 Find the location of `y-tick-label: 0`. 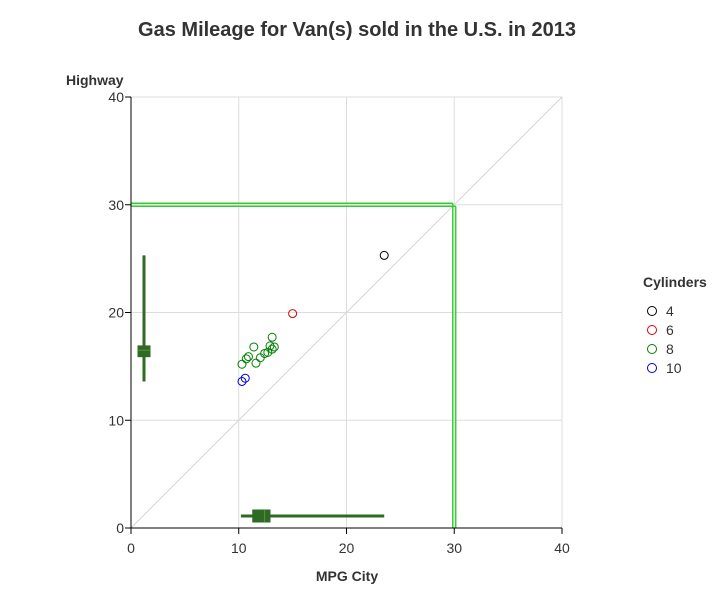

y-tick-label: 0 is located at coordinates (120, 528).